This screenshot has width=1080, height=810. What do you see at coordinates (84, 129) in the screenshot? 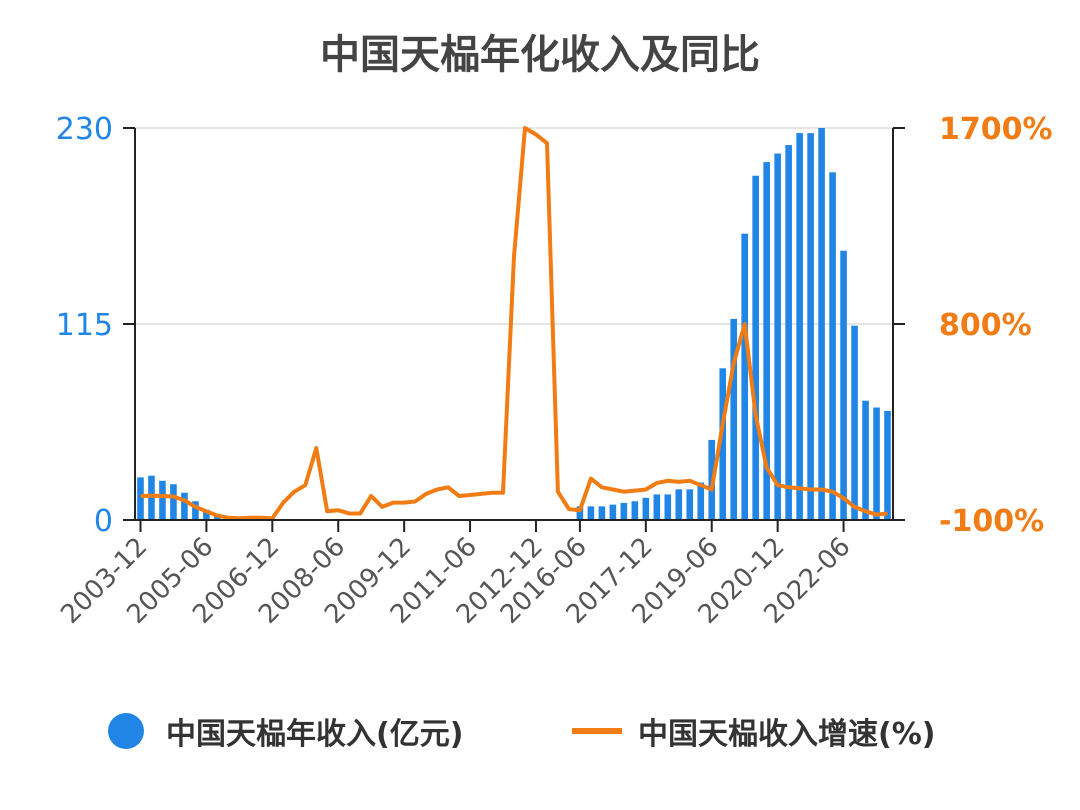
I see `left-tick-label: 230` at bounding box center [84, 129].